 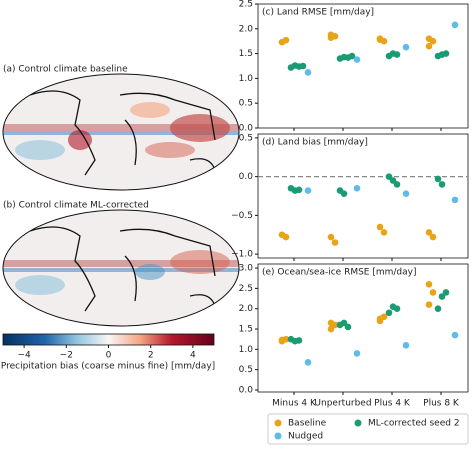 I want to click on panel-title: (c) Land RMSE [mm/day], so click(x=318, y=13).